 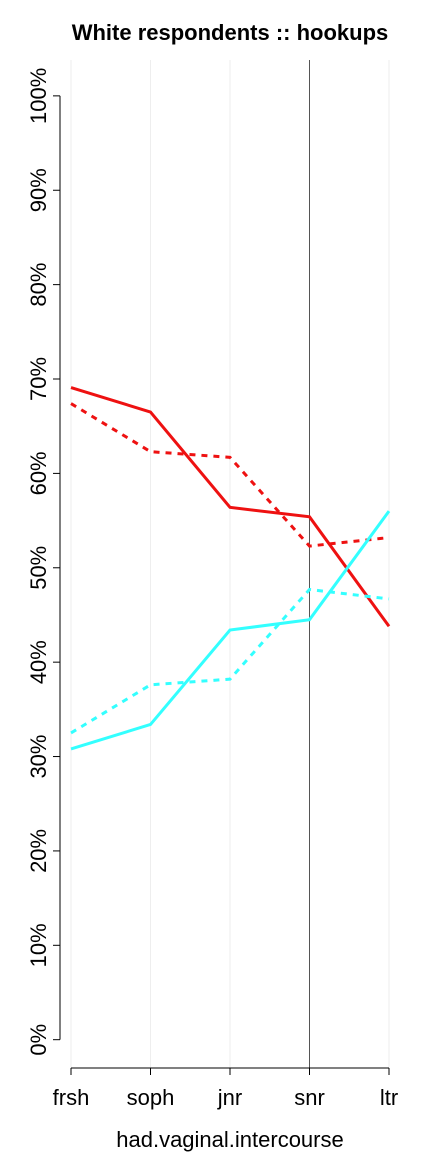 What do you see at coordinates (229, 1097) in the screenshot?
I see `x-tick-label: jnr` at bounding box center [229, 1097].